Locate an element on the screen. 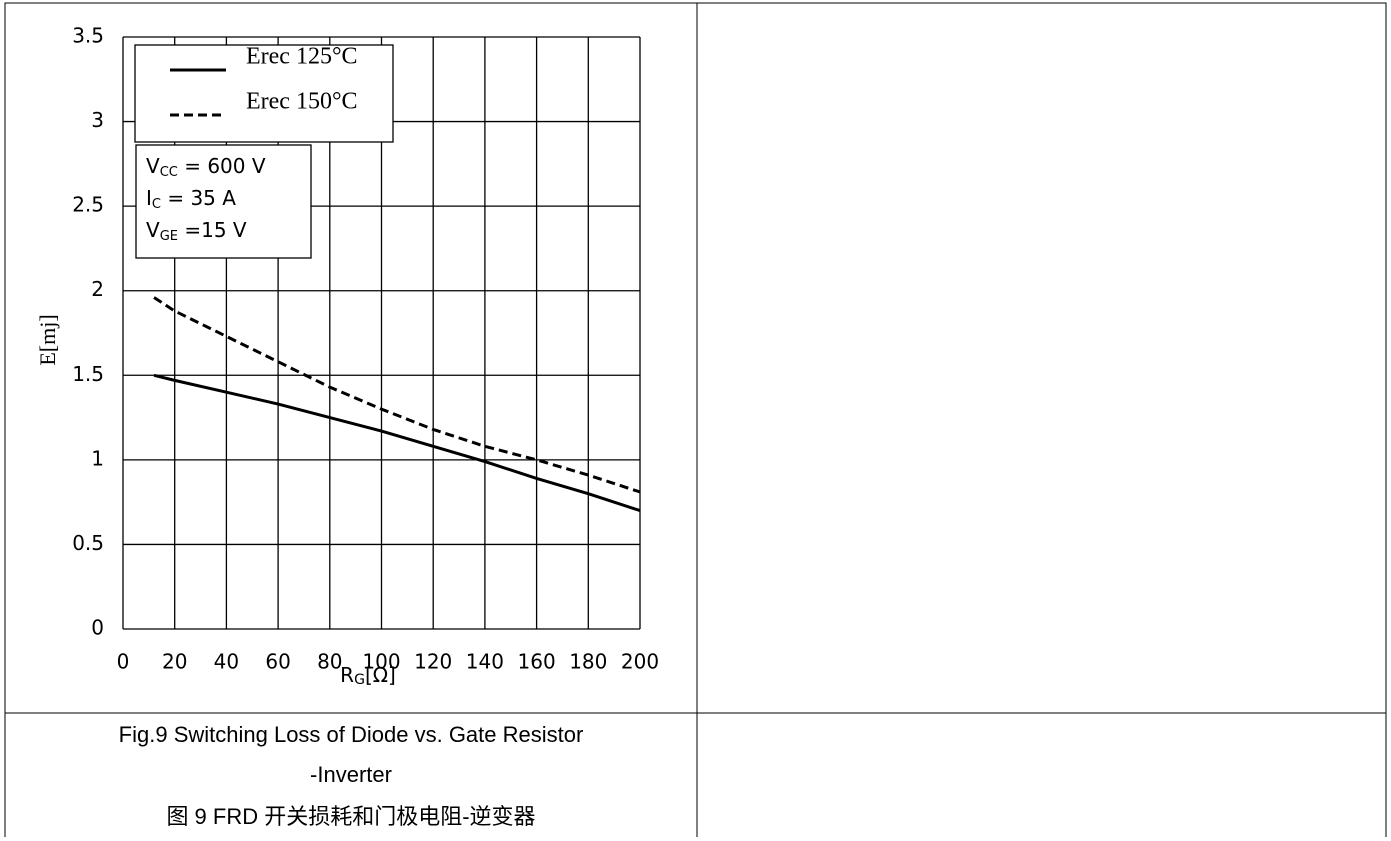 This screenshot has width=1391, height=841. x-tick-label: 80 is located at coordinates (329, 662).